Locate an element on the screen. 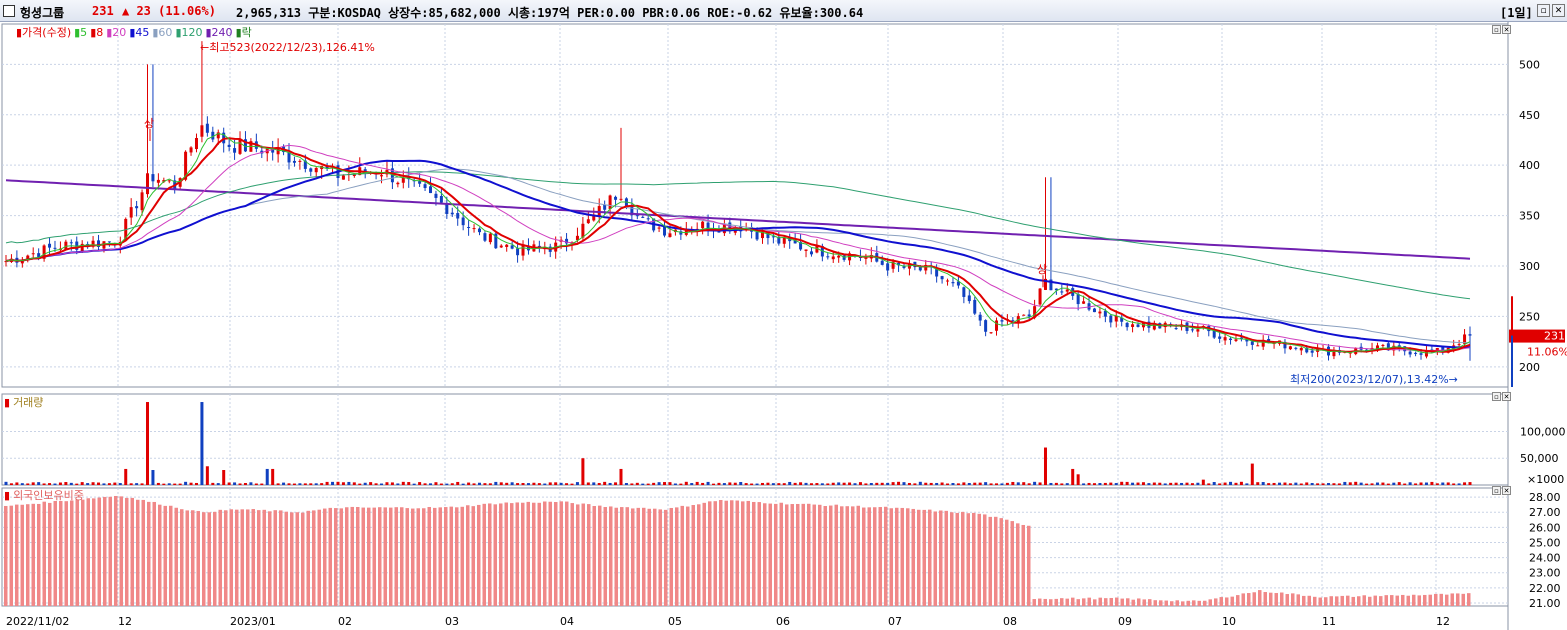 The height and width of the screenshot is (630, 1567). foreign-legend: ▮ 외국인보유비중 is located at coordinates (44, 495).